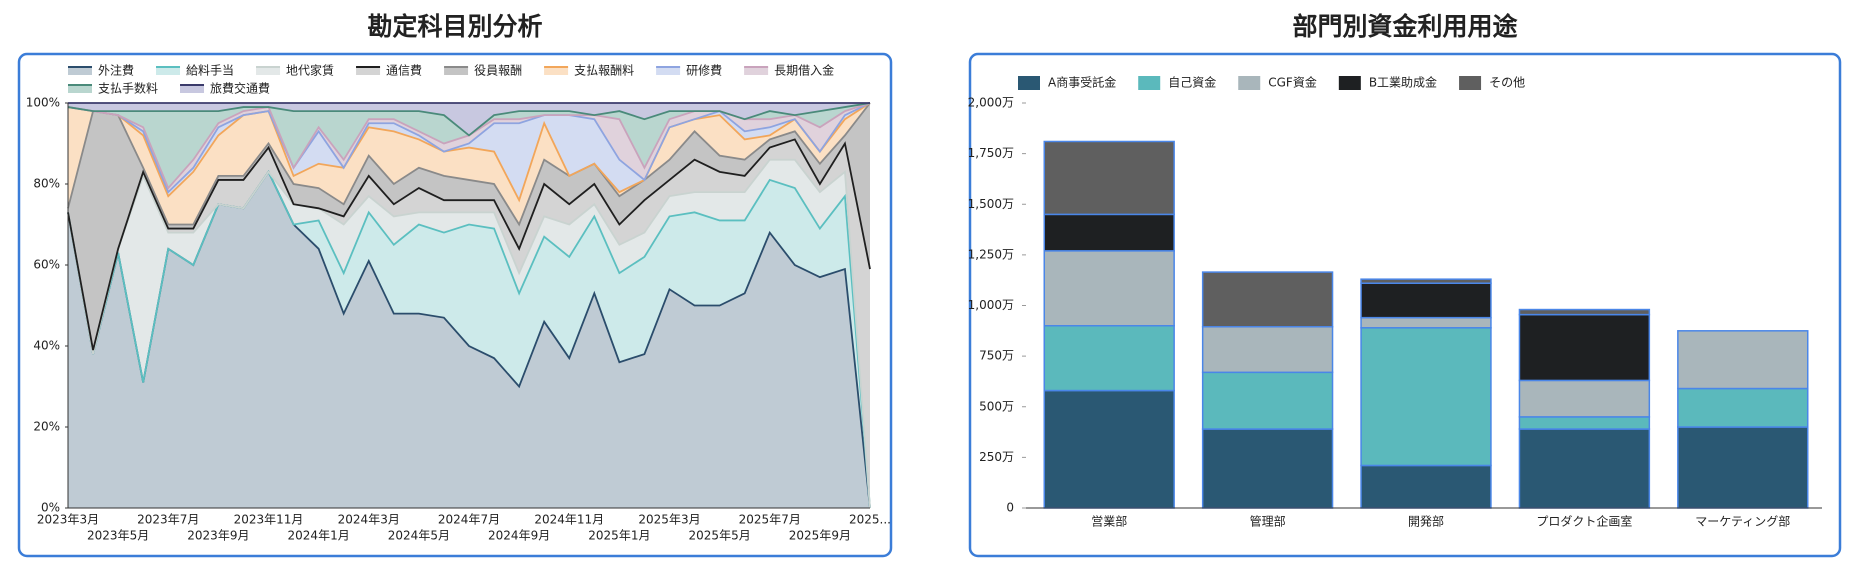 The width and height of the screenshot is (1849, 568). Describe the element at coordinates (319, 536) in the screenshot. I see `x-tick-label: 2024年1月` at that location.